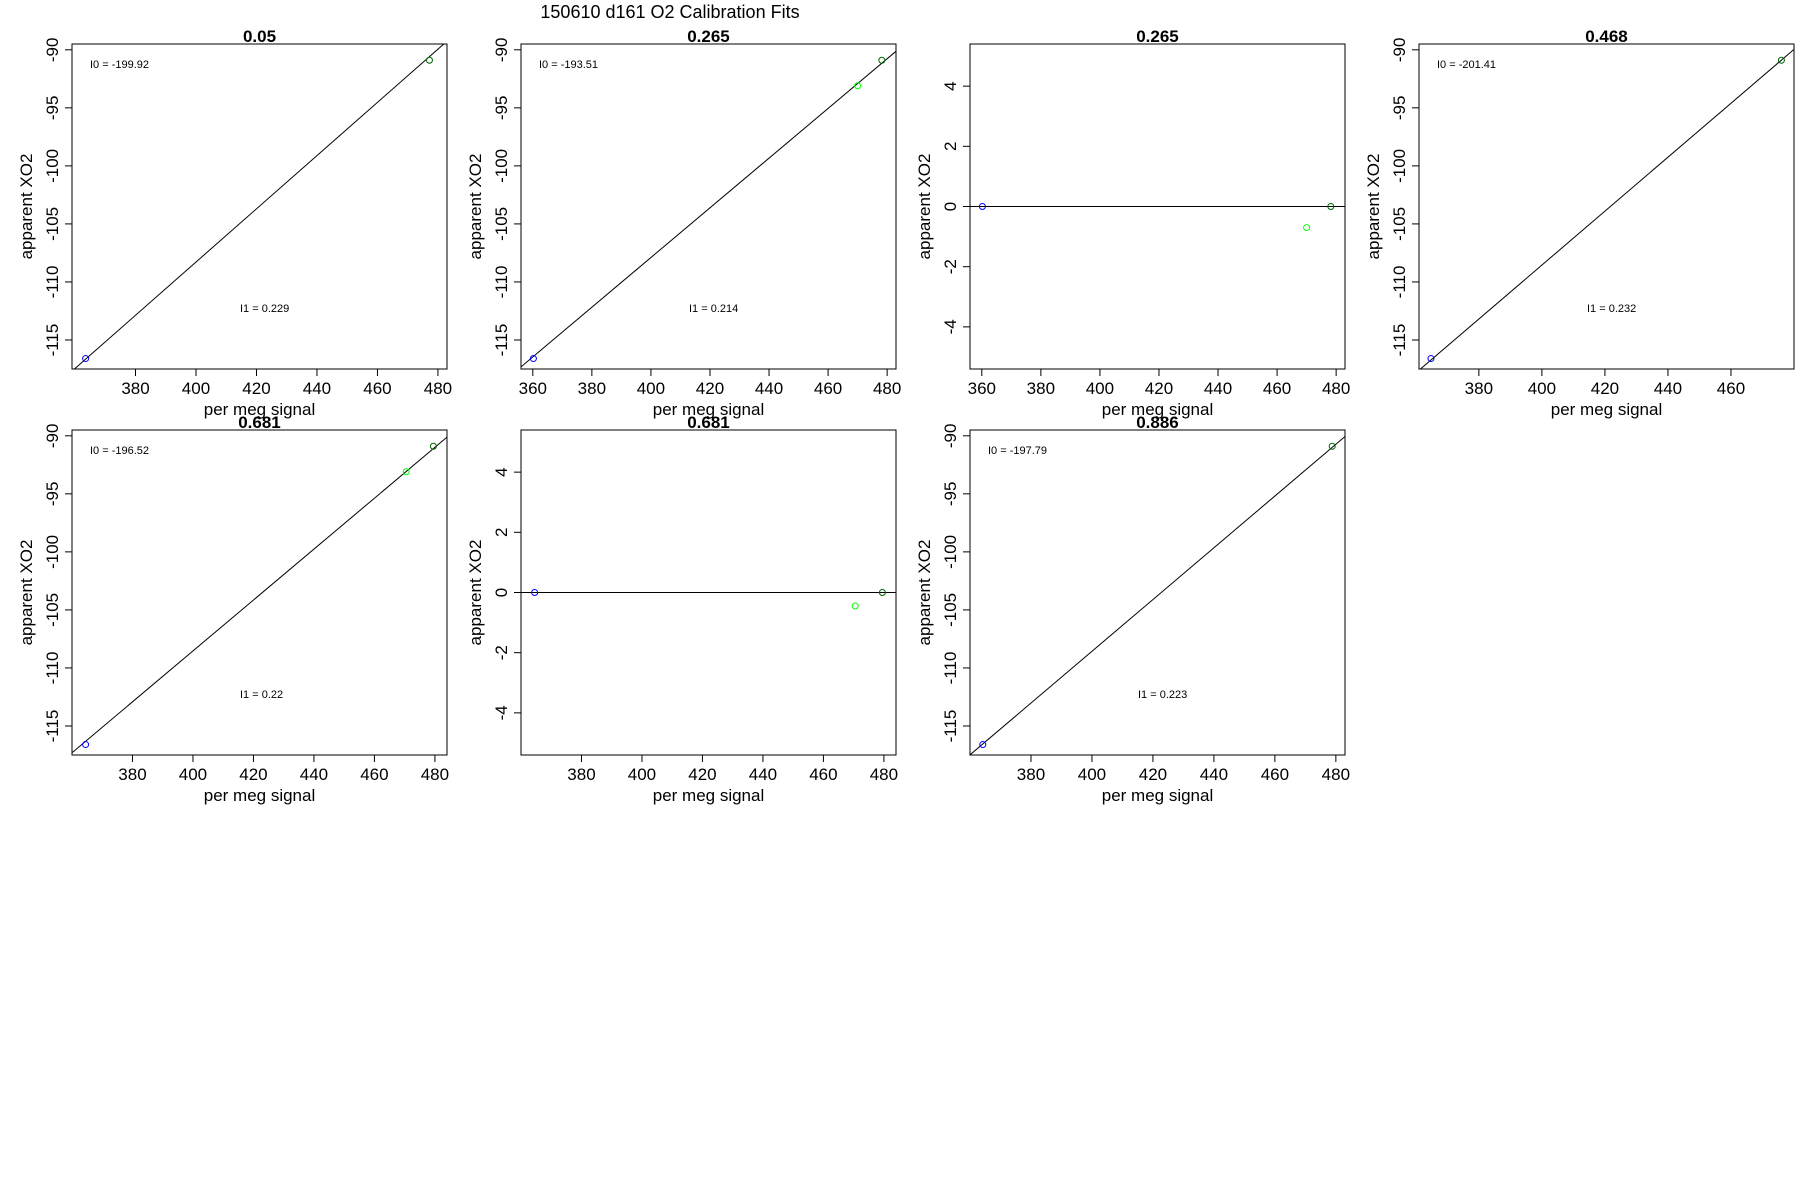 The image size is (1800, 1200). I want to click on y-tick-label: 2, so click(501, 532).